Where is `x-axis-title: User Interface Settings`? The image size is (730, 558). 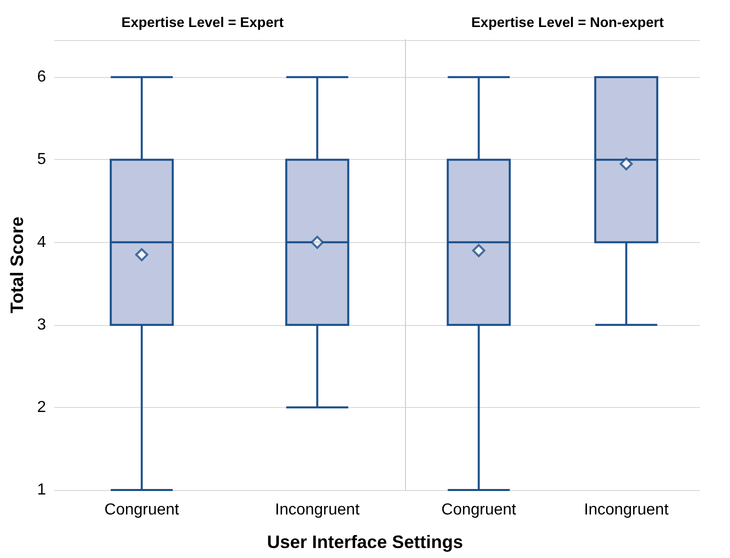
x-axis-title: User Interface Settings is located at coordinates (365, 542).